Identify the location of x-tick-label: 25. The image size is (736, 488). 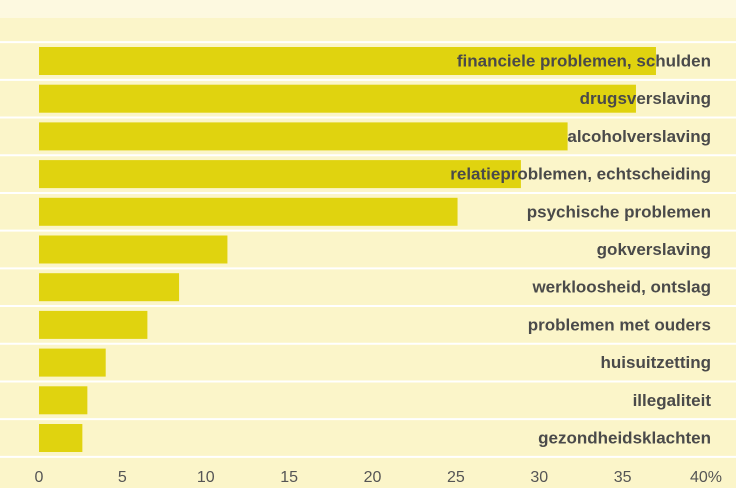
(456, 477).